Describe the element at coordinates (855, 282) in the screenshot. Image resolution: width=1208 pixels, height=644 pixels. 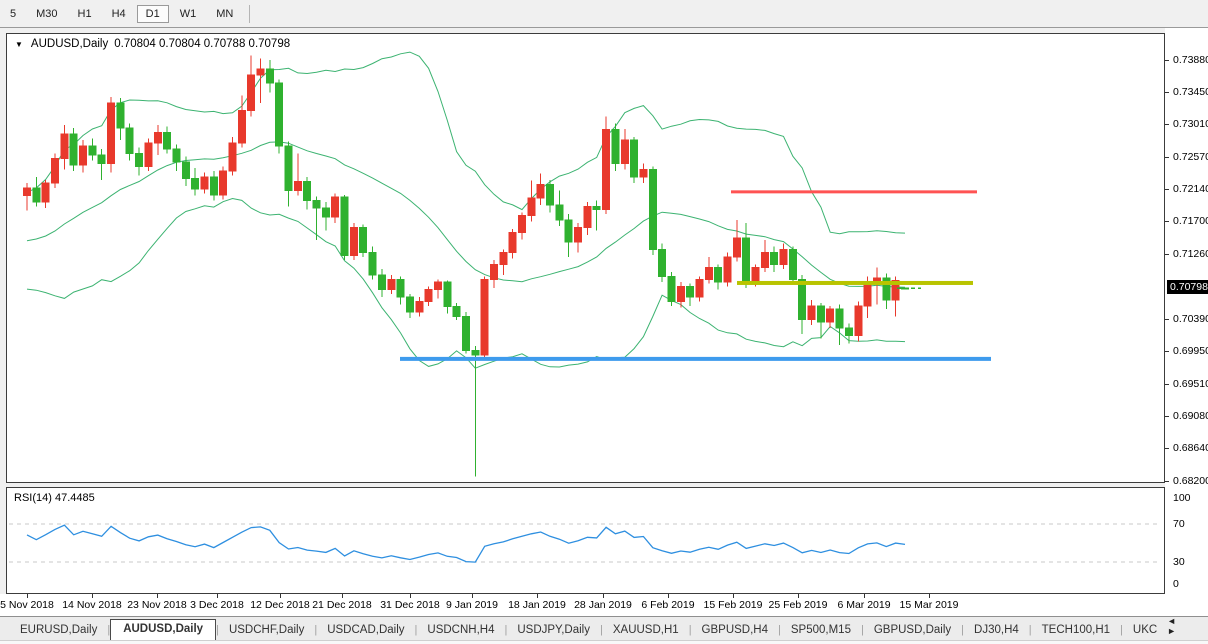
I see `hline-level-yellow` at that location.